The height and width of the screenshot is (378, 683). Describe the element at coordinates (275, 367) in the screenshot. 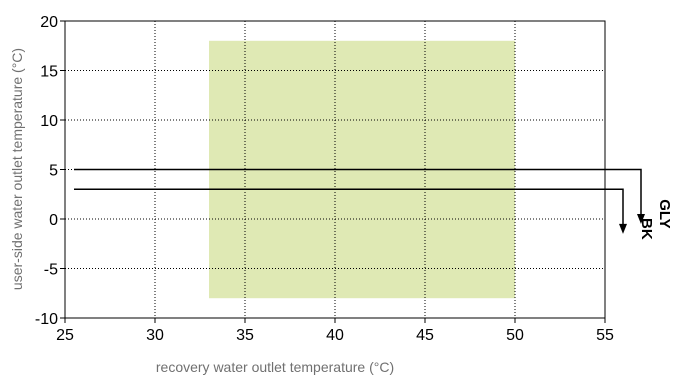

I see `x-axis-title: recovery water outlet temperature (°C)` at that location.